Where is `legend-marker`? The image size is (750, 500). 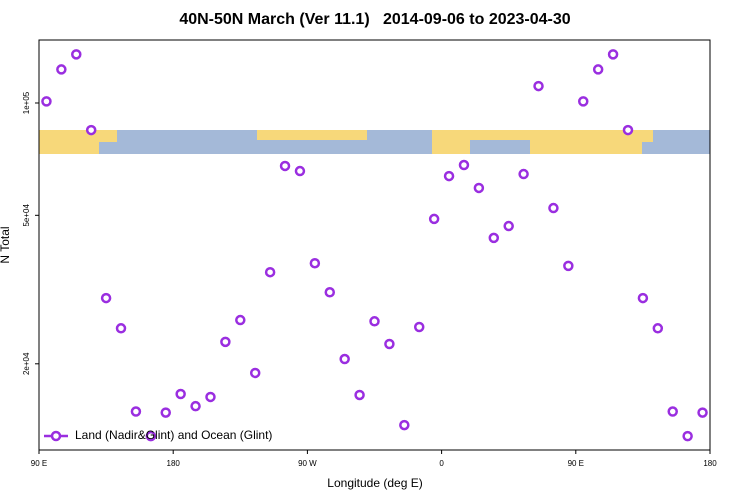 legend-marker is located at coordinates (56, 436).